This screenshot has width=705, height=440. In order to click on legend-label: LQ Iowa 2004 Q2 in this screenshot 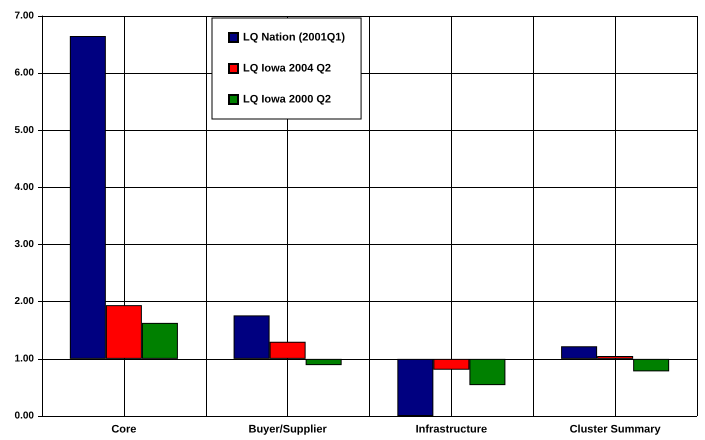, I will do `click(287, 68)`.